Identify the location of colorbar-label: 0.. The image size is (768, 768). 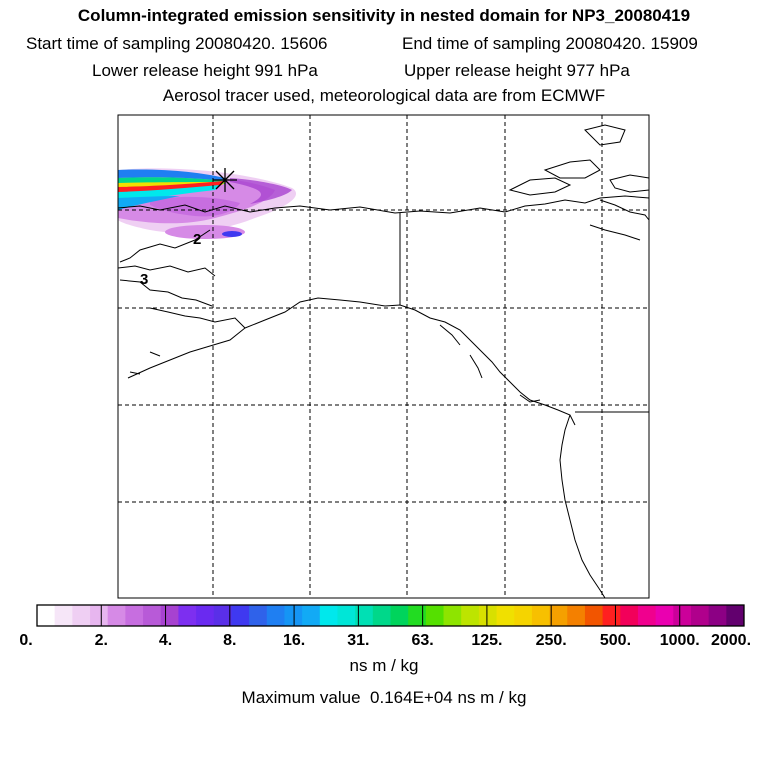
(26, 640).